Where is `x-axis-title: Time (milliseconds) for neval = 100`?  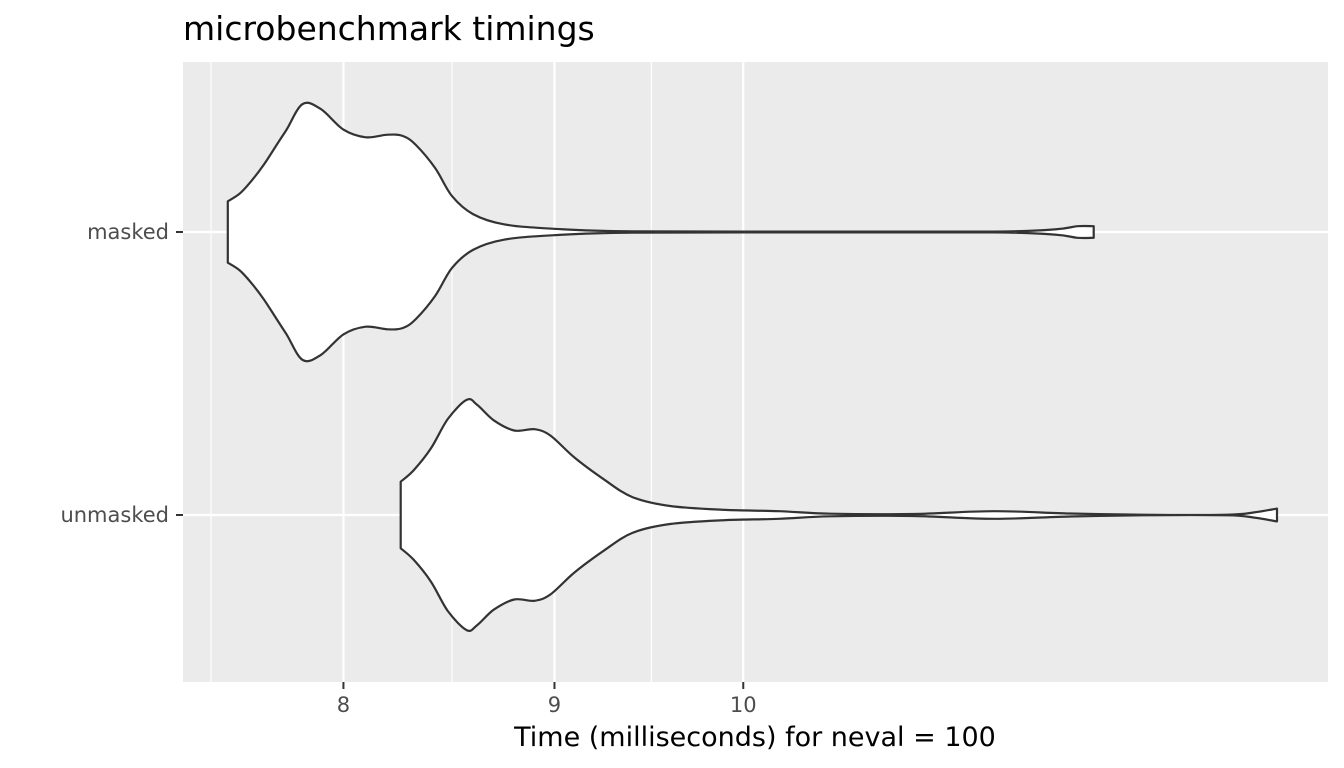
x-axis-title: Time (milliseconds) for neval = 100 is located at coordinates (754, 737).